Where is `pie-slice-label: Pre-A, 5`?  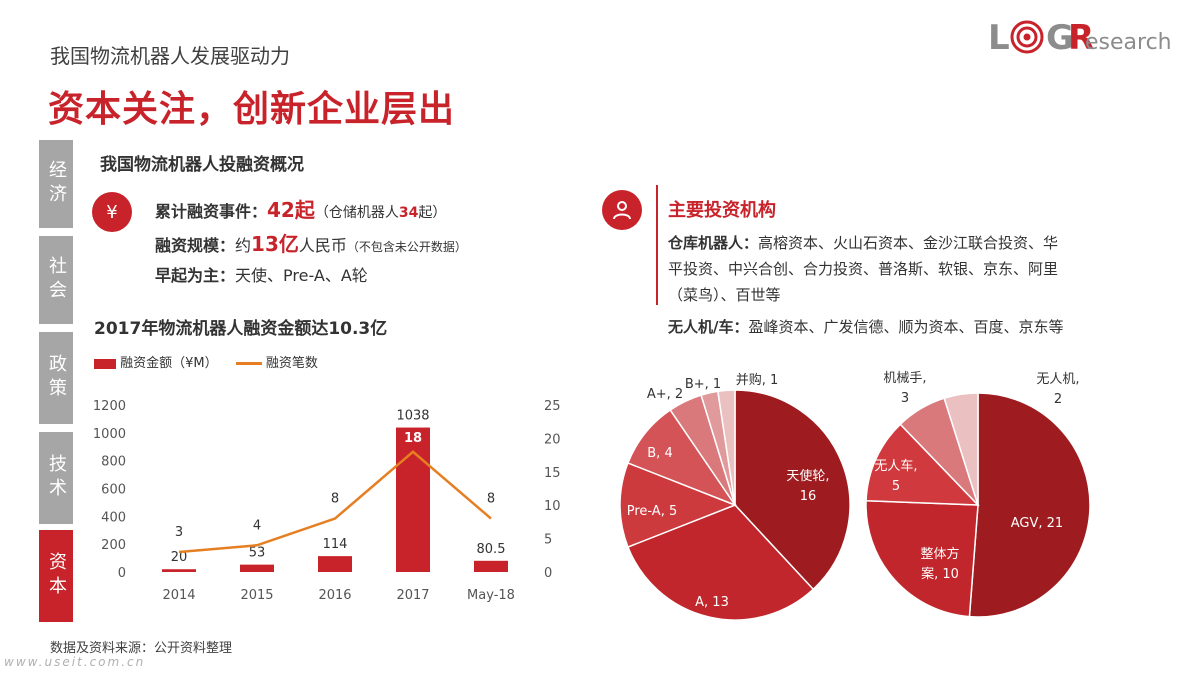 pie-slice-label: Pre-A, 5 is located at coordinates (652, 511).